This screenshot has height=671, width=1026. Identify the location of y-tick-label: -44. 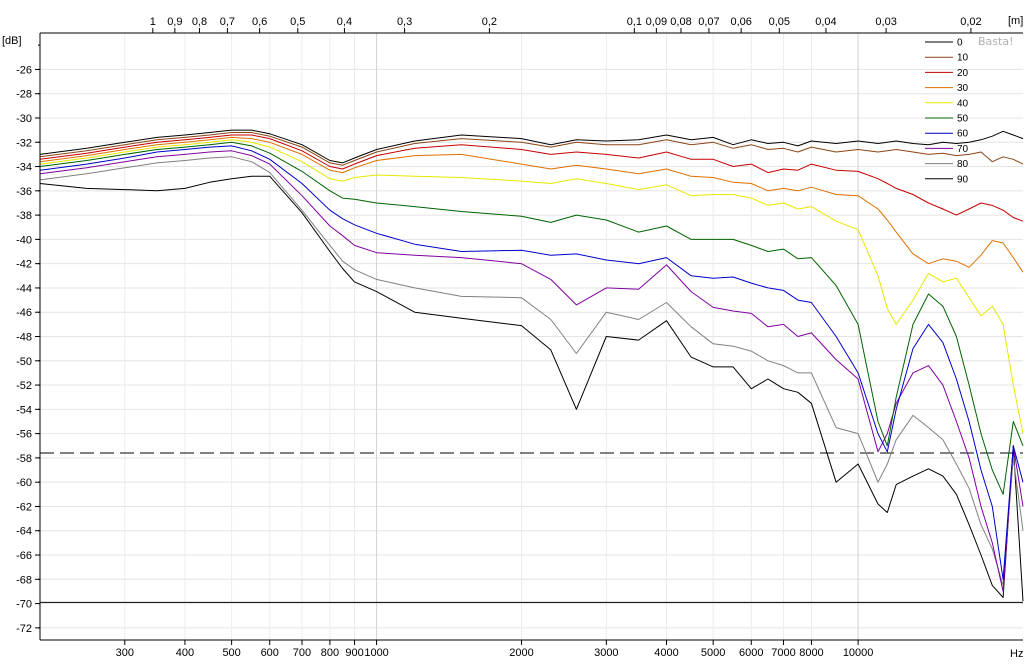
(24, 289).